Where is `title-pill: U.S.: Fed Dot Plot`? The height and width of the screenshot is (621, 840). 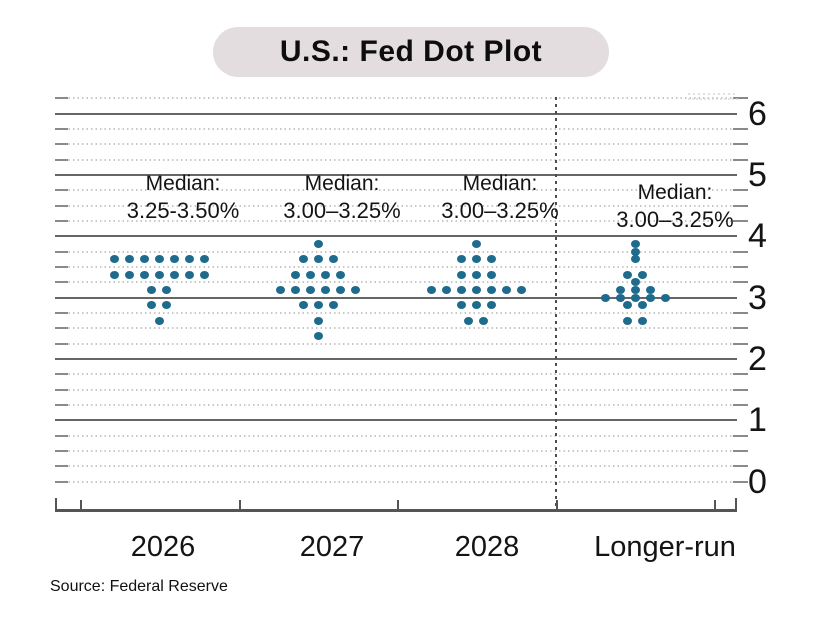
title-pill: U.S.: Fed Dot Plot is located at coordinates (411, 52).